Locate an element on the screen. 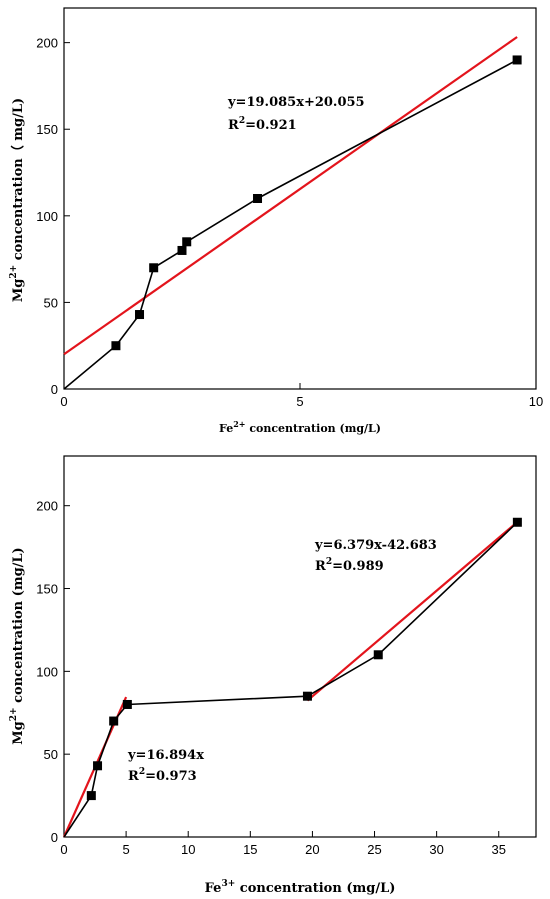 The width and height of the screenshot is (550, 899). chart-1-y-axis-label: Mg2+ concentration（ mg/L) is located at coordinates (17, 200).